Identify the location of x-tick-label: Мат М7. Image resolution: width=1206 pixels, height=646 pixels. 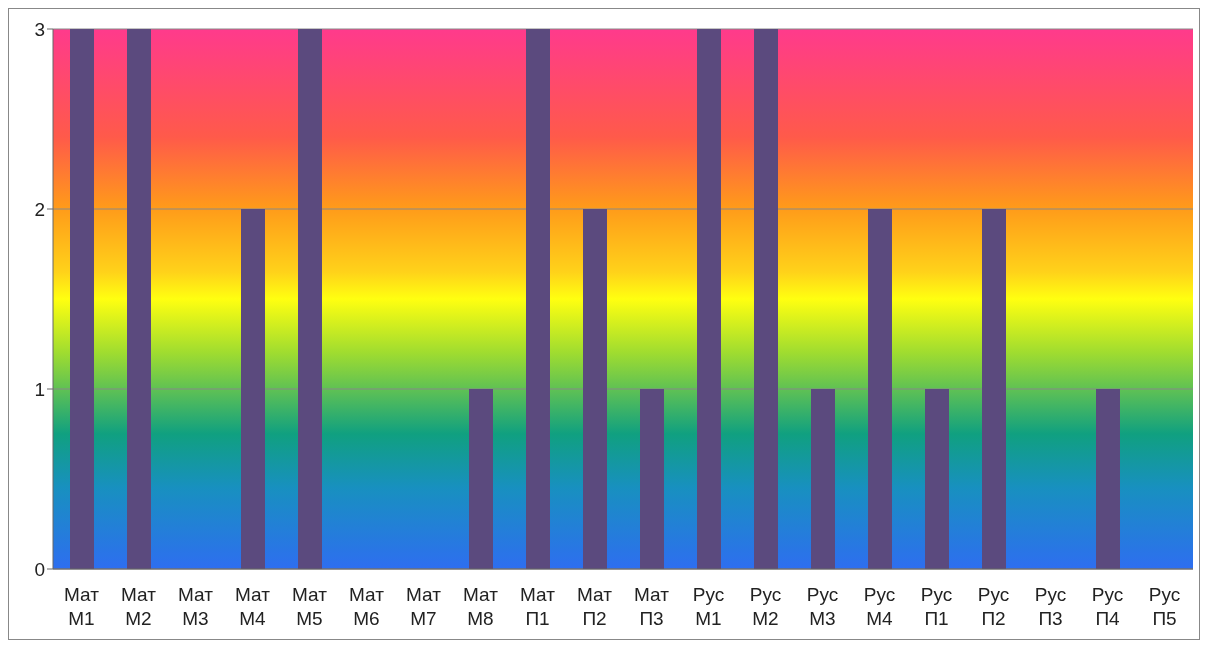
(424, 606).